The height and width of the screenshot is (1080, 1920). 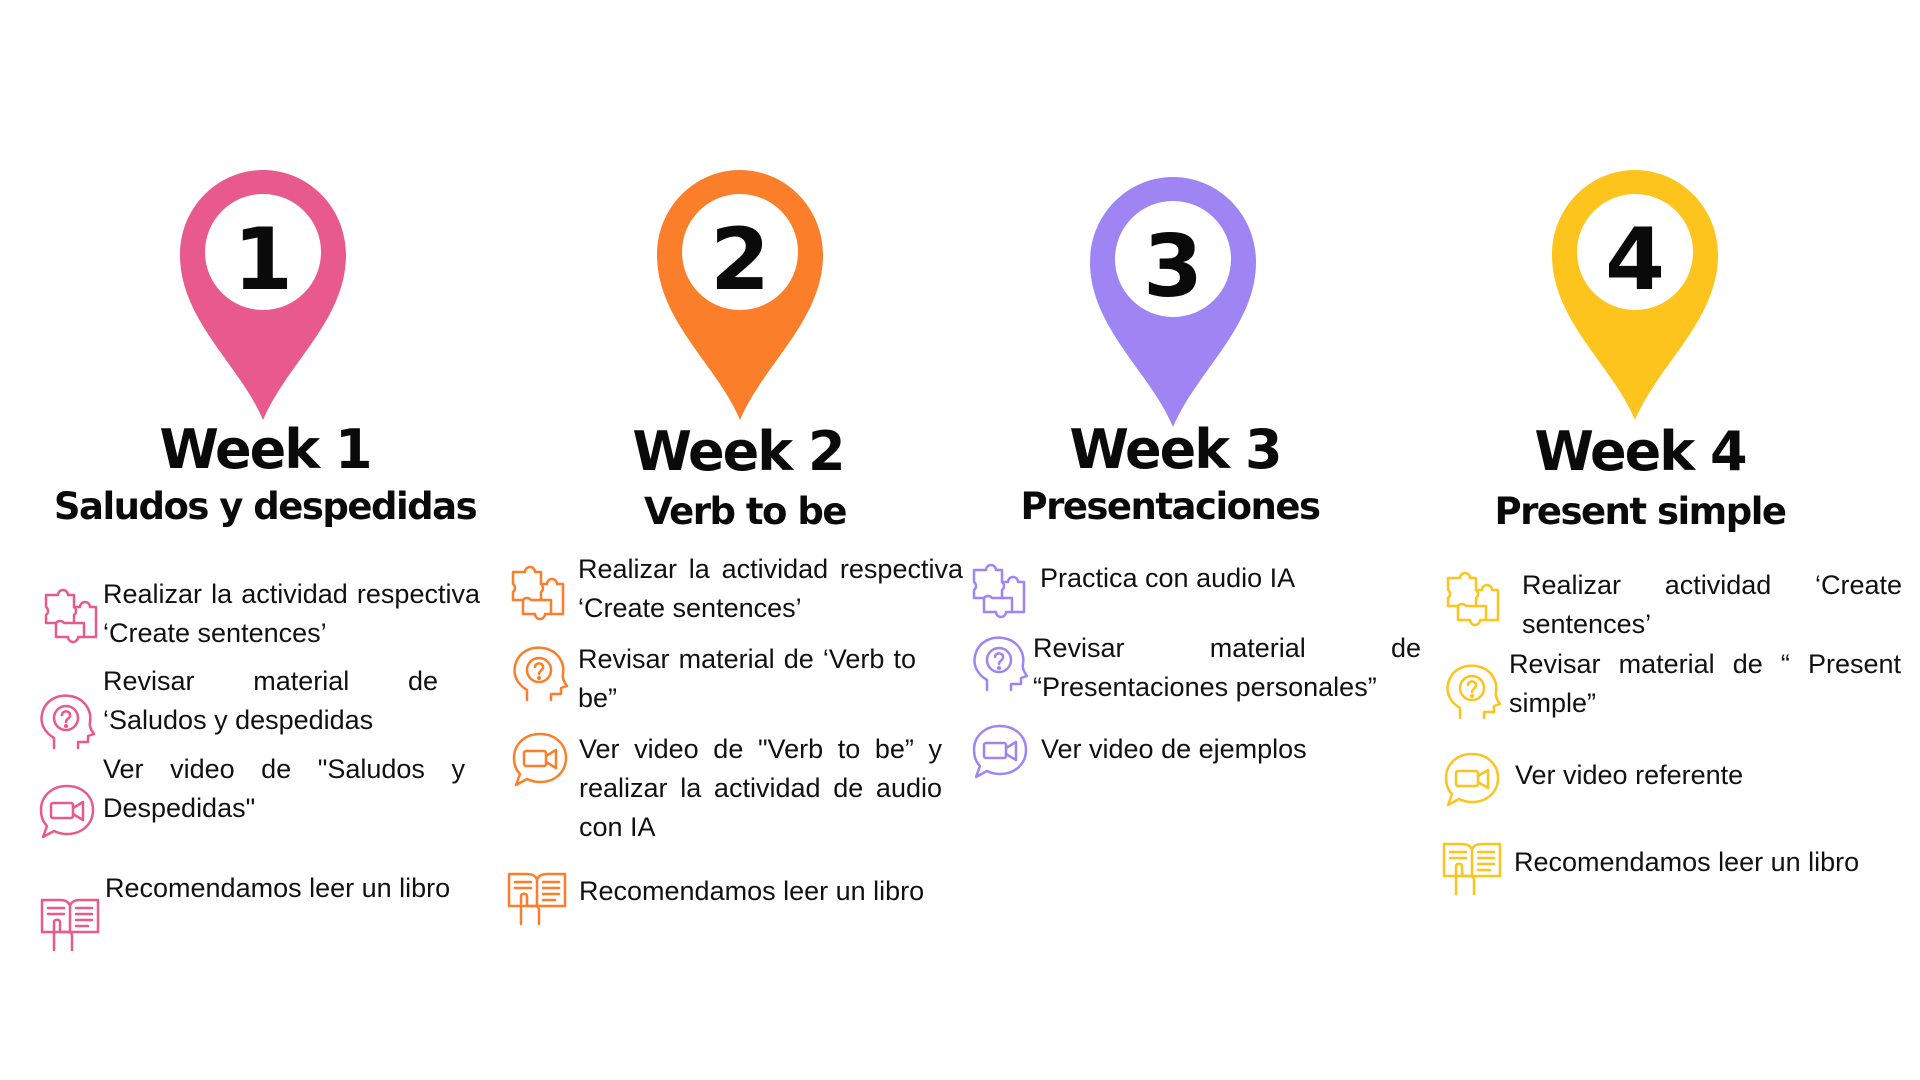 I want to click on week-4-number: 4, so click(x=1635, y=260).